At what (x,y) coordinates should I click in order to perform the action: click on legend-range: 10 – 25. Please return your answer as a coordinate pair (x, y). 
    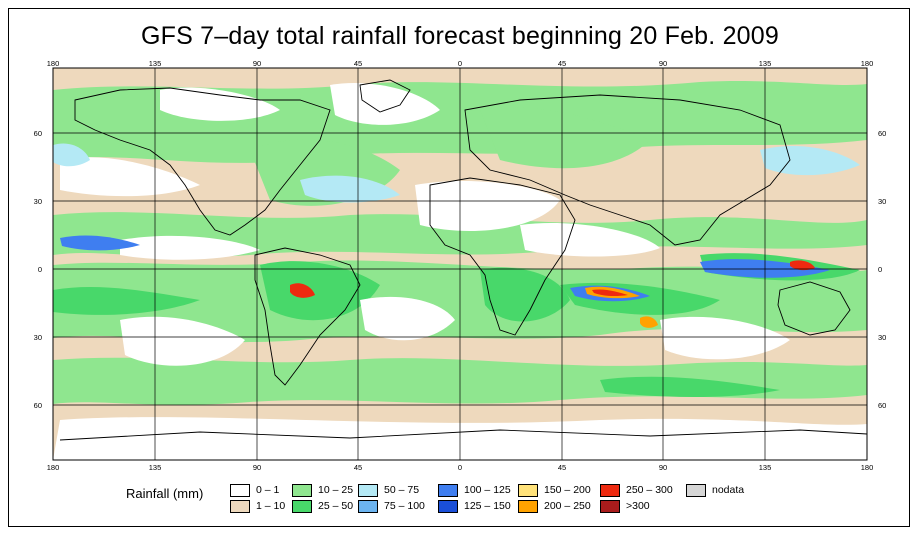
    Looking at the image, I should click on (336, 490).